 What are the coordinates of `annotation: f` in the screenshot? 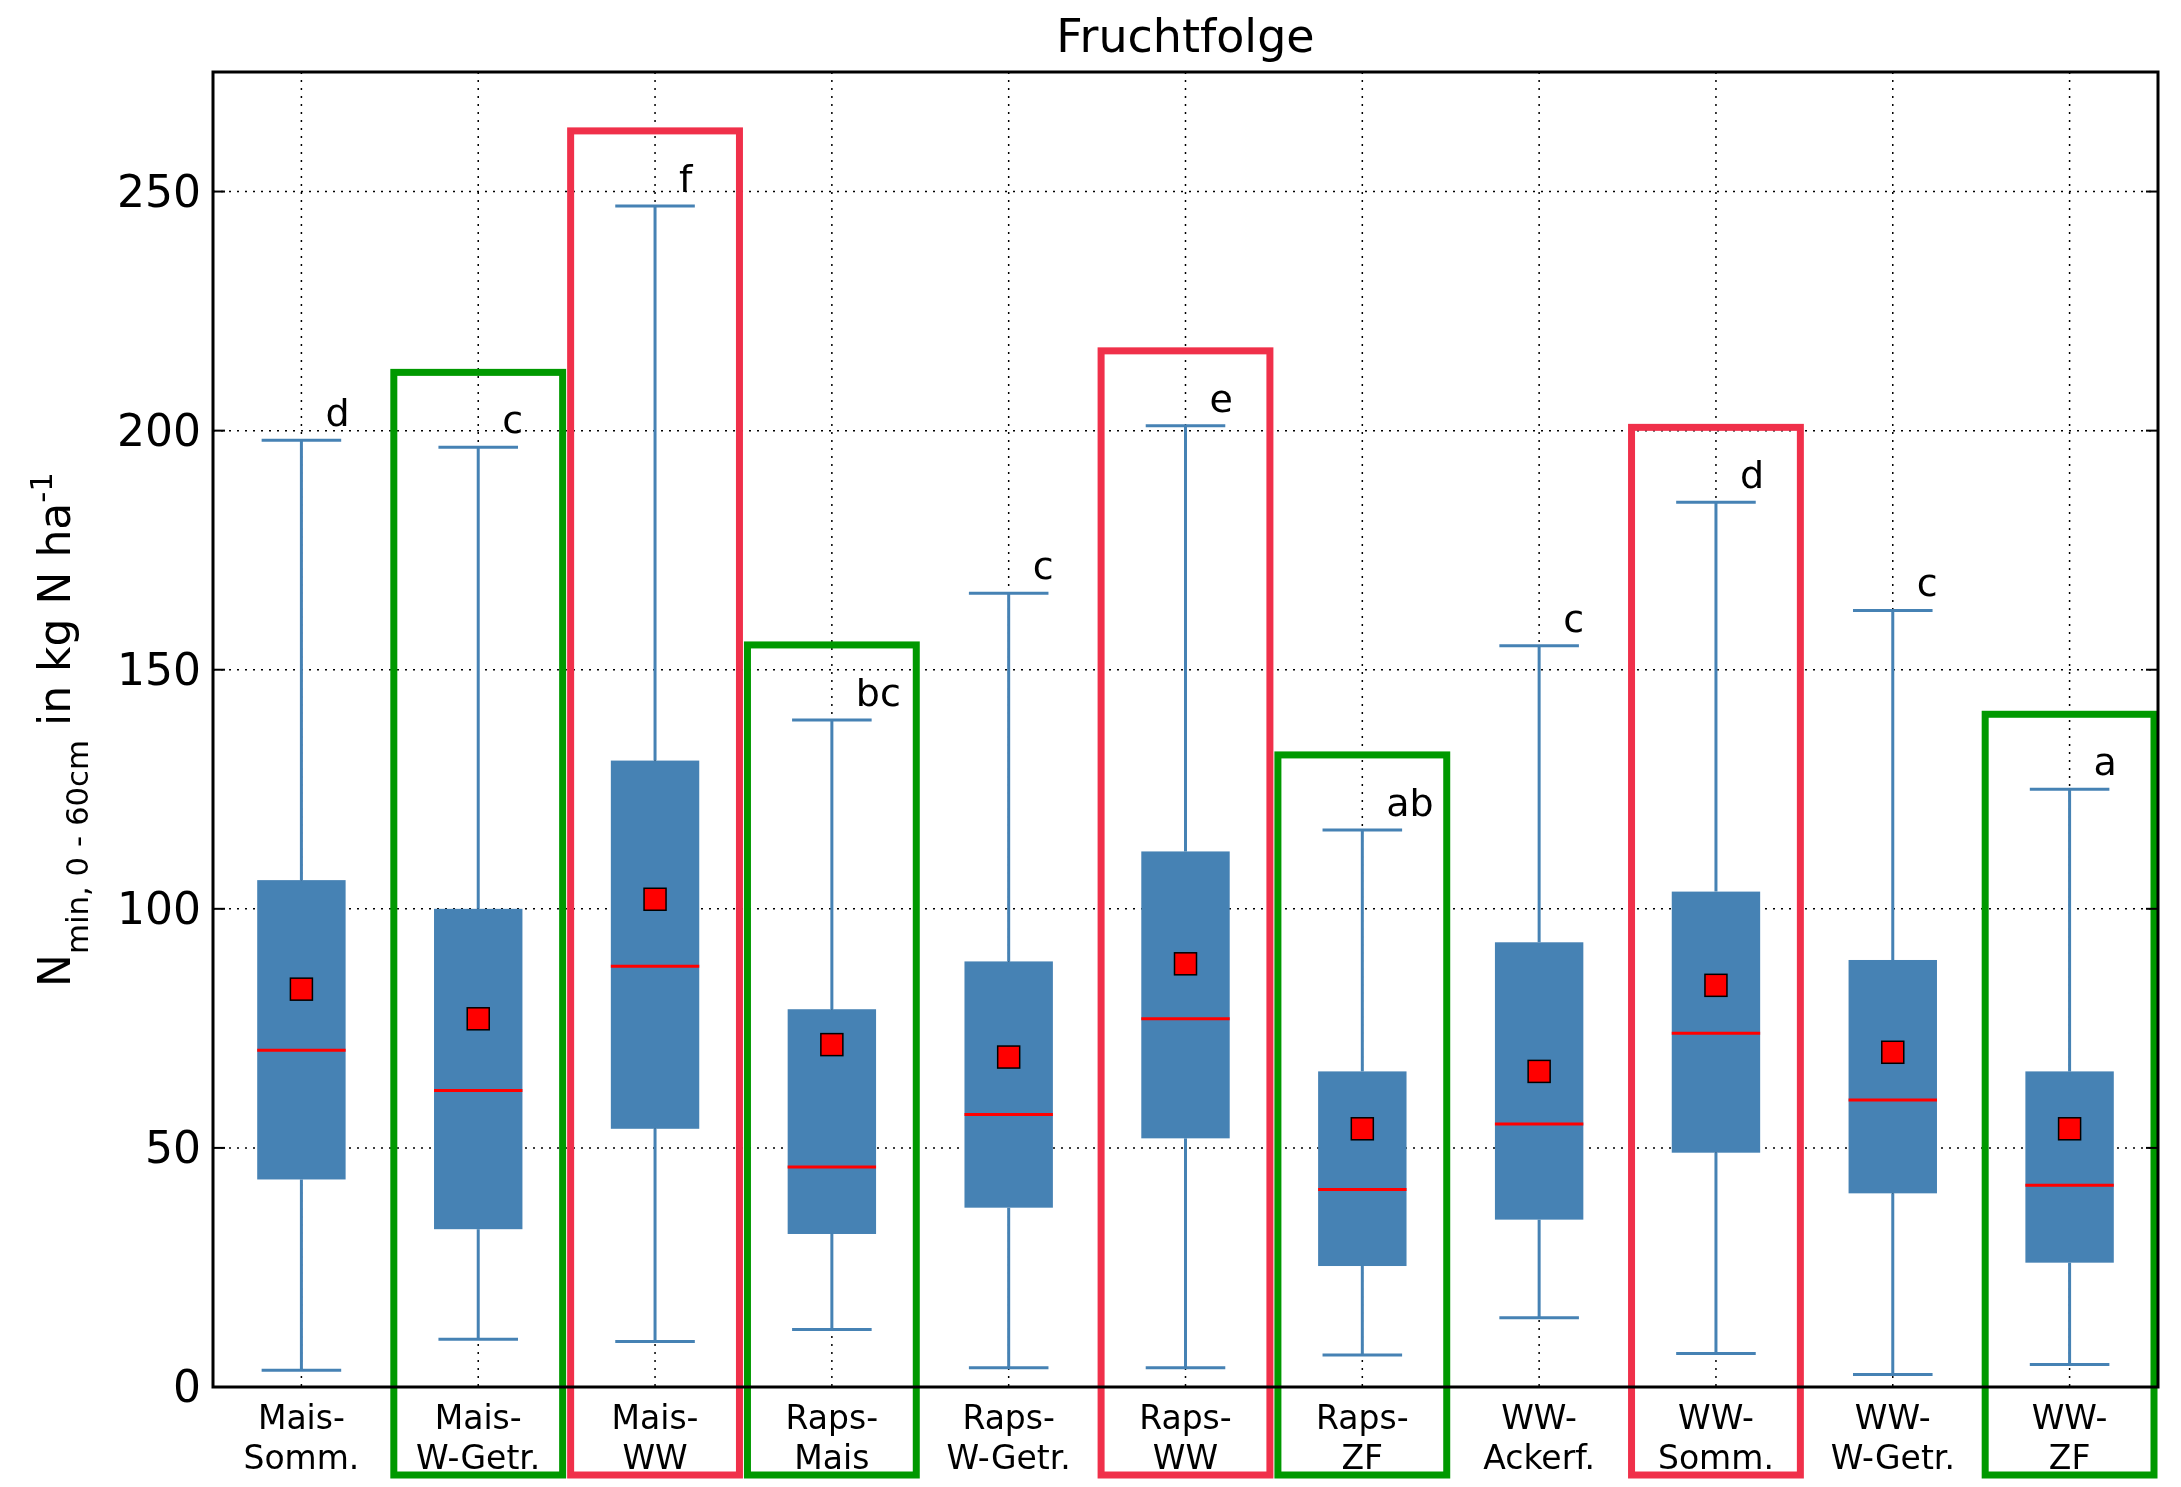 It's located at (687, 178).